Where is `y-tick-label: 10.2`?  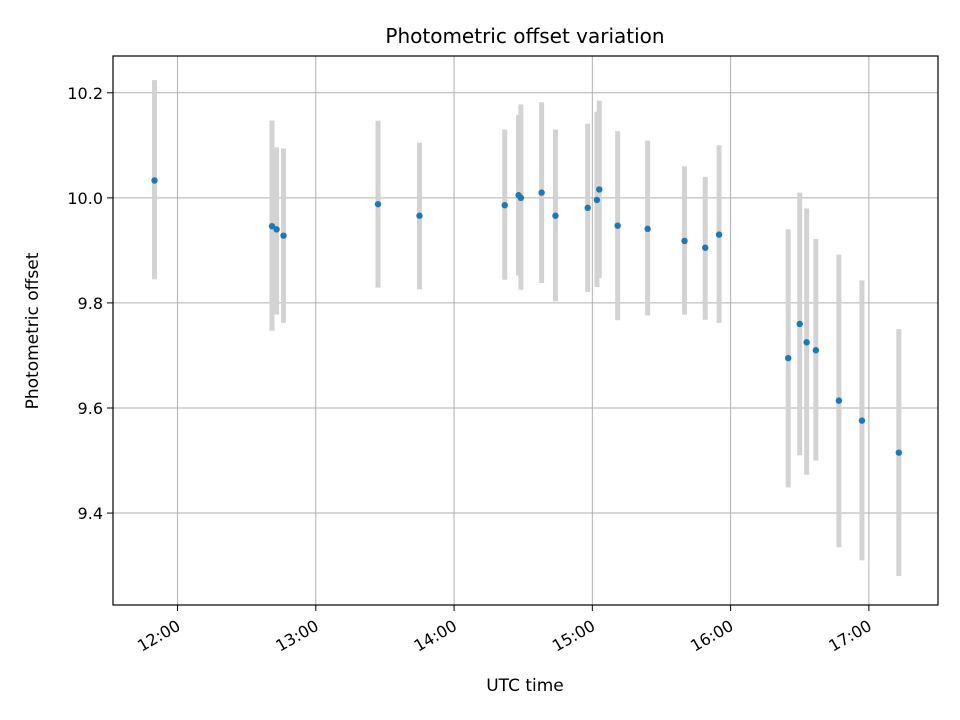 y-tick-label: 10.2 is located at coordinates (85, 93).